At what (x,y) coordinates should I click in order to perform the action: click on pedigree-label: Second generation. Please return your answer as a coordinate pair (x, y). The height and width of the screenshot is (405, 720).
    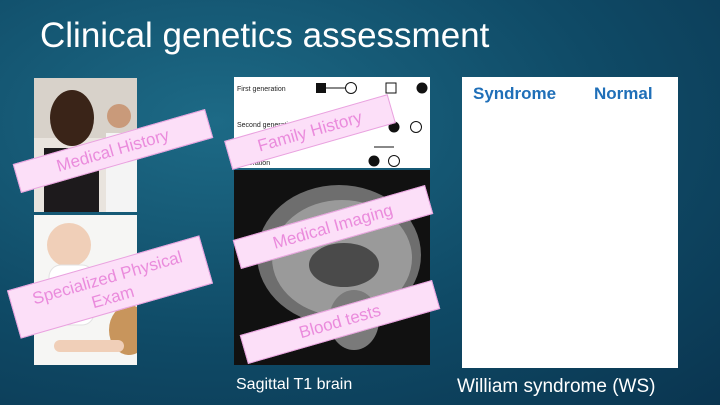
    Looking at the image, I should click on (266, 125).